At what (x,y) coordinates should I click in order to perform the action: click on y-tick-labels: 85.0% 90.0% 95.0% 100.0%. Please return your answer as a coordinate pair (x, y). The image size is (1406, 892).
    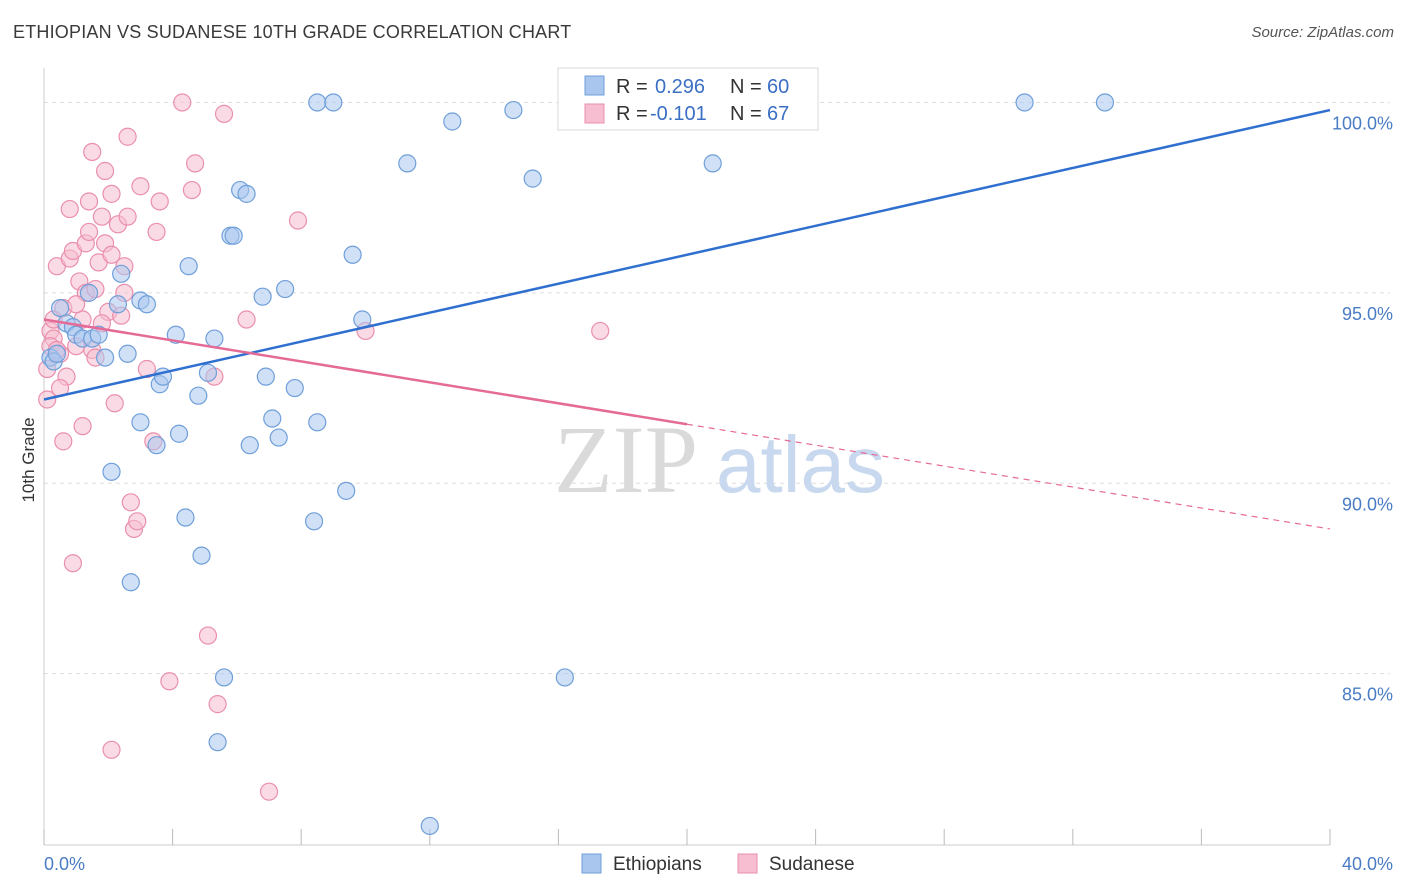
    Looking at the image, I should click on (1362, 408).